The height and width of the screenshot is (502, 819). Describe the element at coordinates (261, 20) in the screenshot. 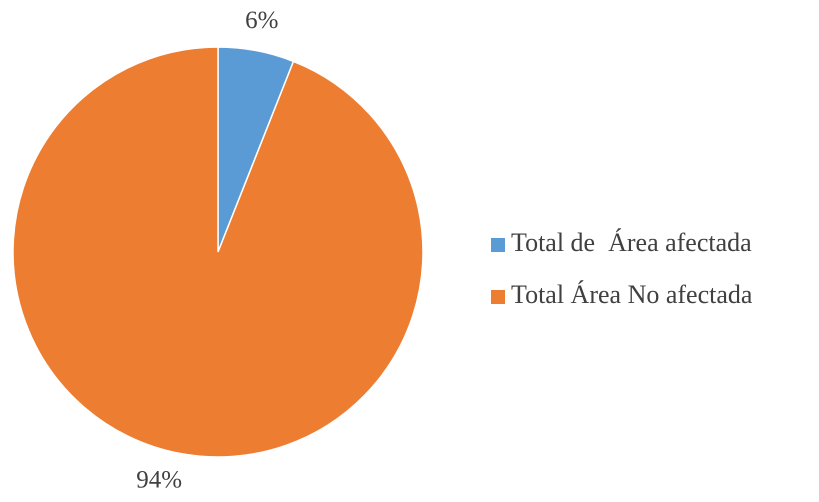

I see `data-label: 6%` at that location.